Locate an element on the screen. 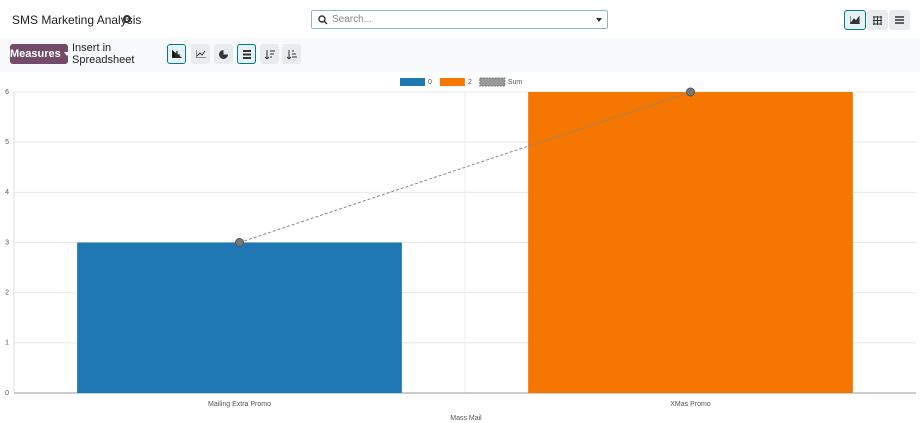 Image resolution: width=920 pixels, height=423 pixels. pie-chart-button is located at coordinates (223, 54).